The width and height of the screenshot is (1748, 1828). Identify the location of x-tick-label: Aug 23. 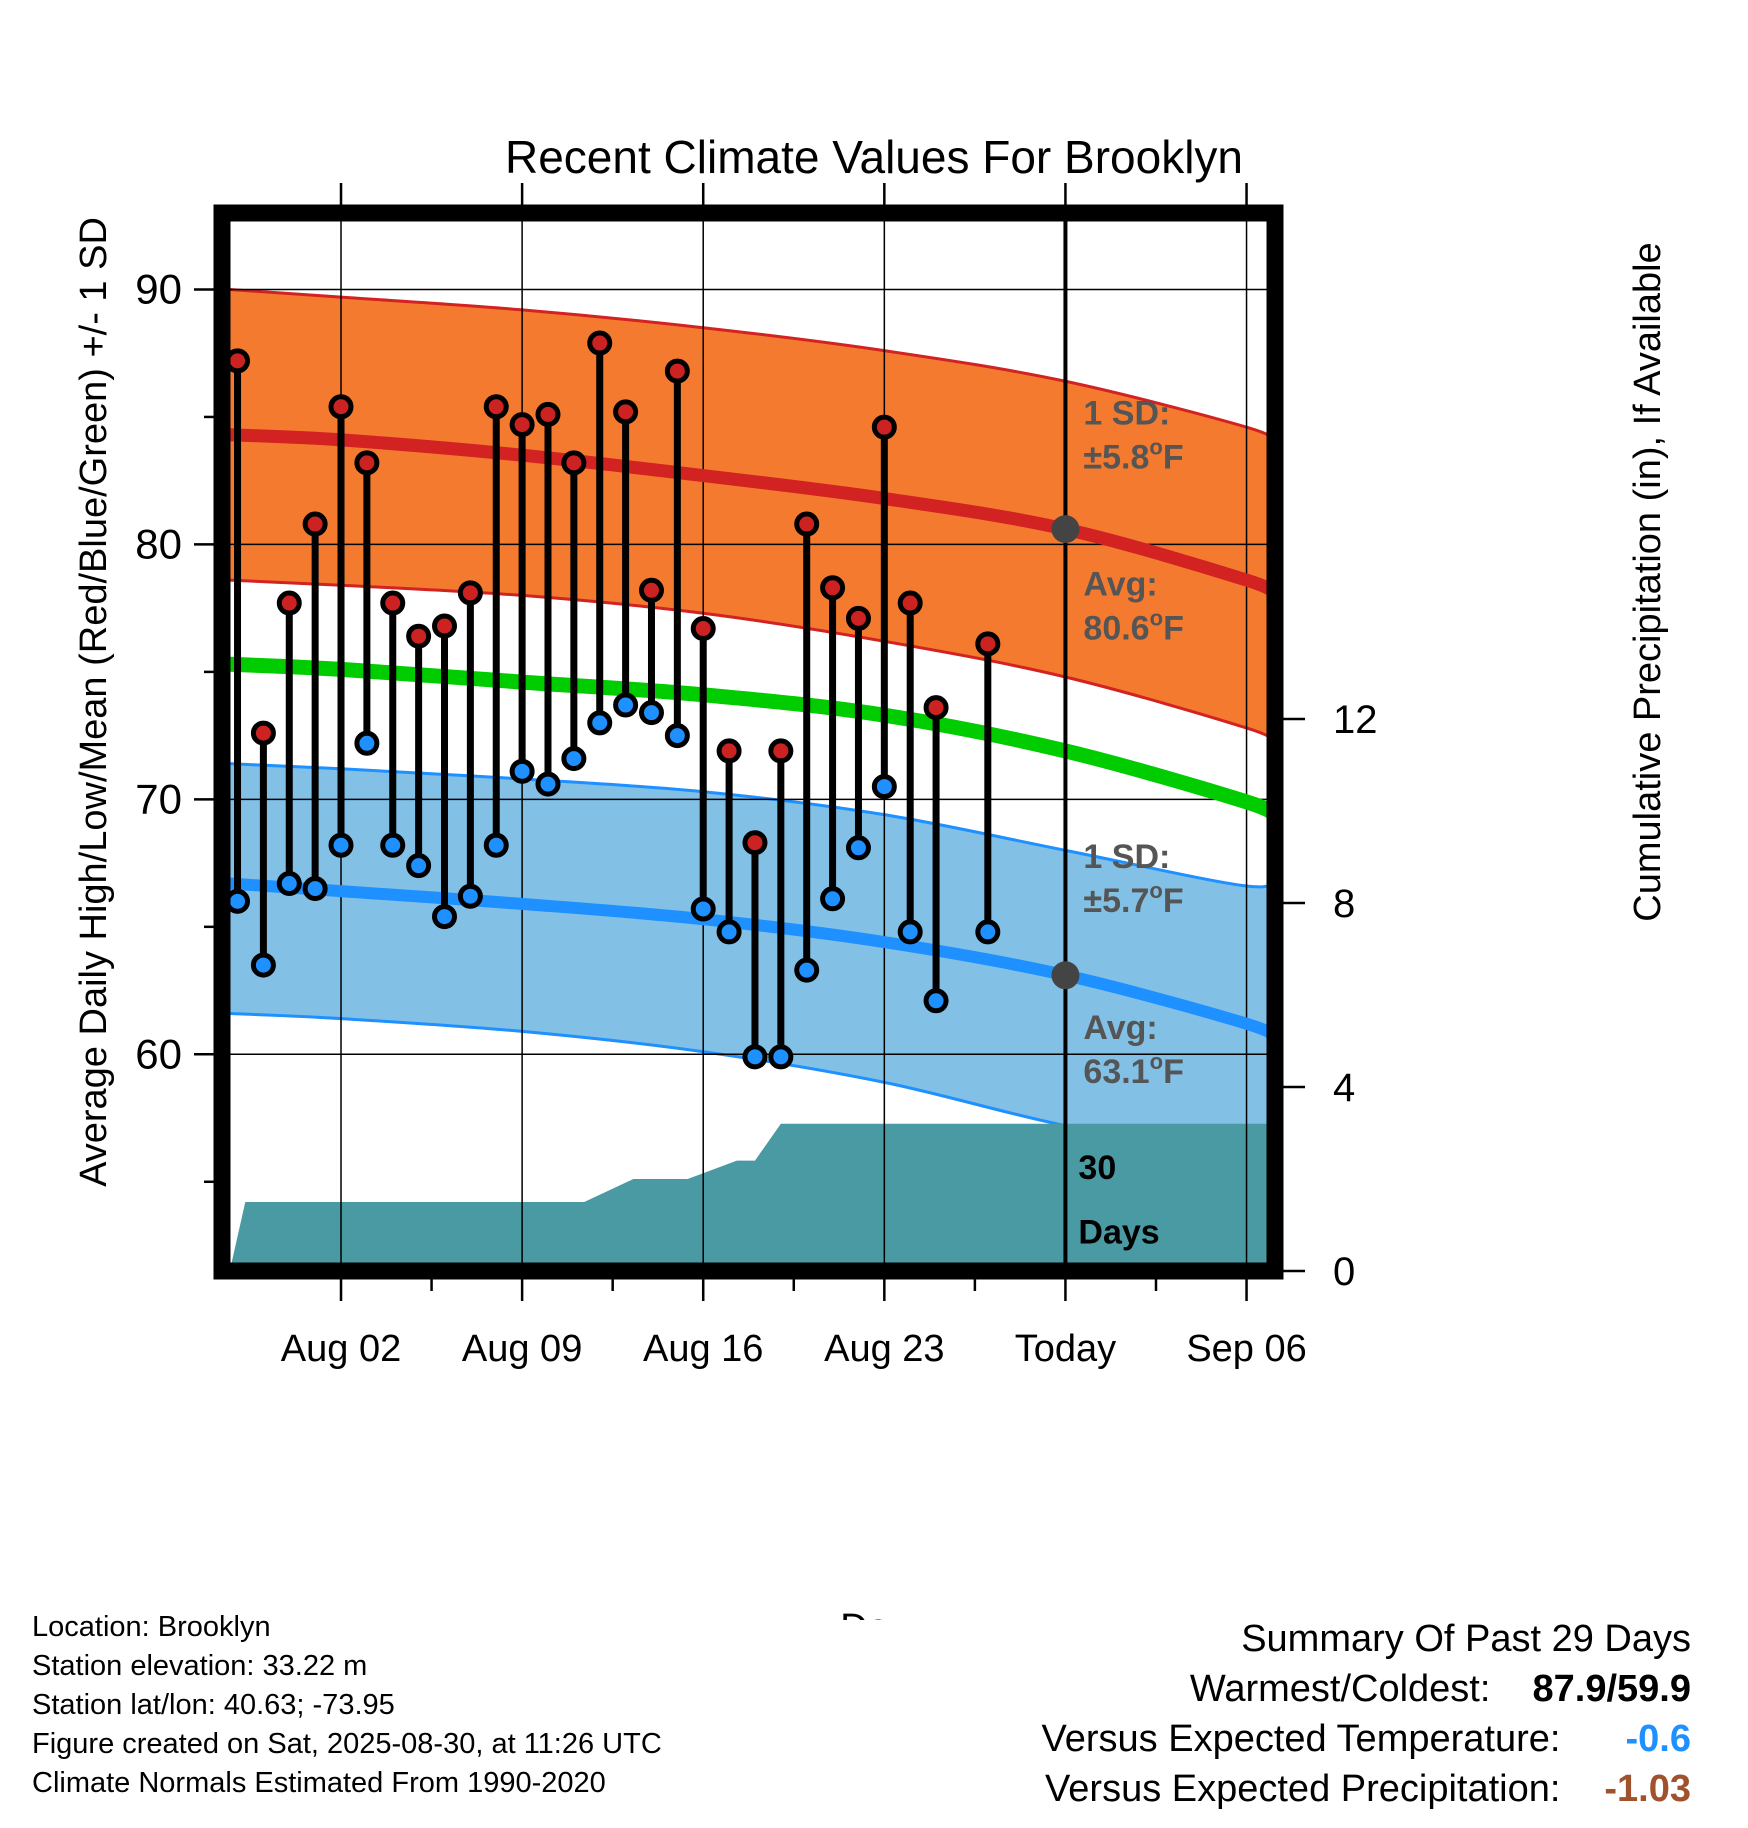
(884, 1349).